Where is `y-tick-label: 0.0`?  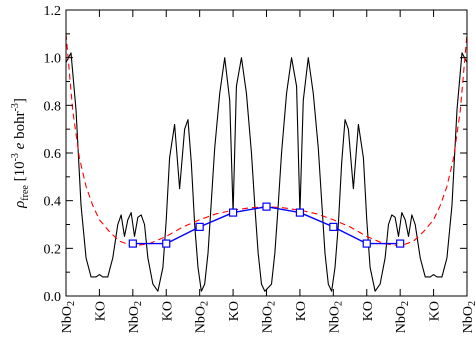
y-tick-label: 0.0 is located at coordinates (53, 297).